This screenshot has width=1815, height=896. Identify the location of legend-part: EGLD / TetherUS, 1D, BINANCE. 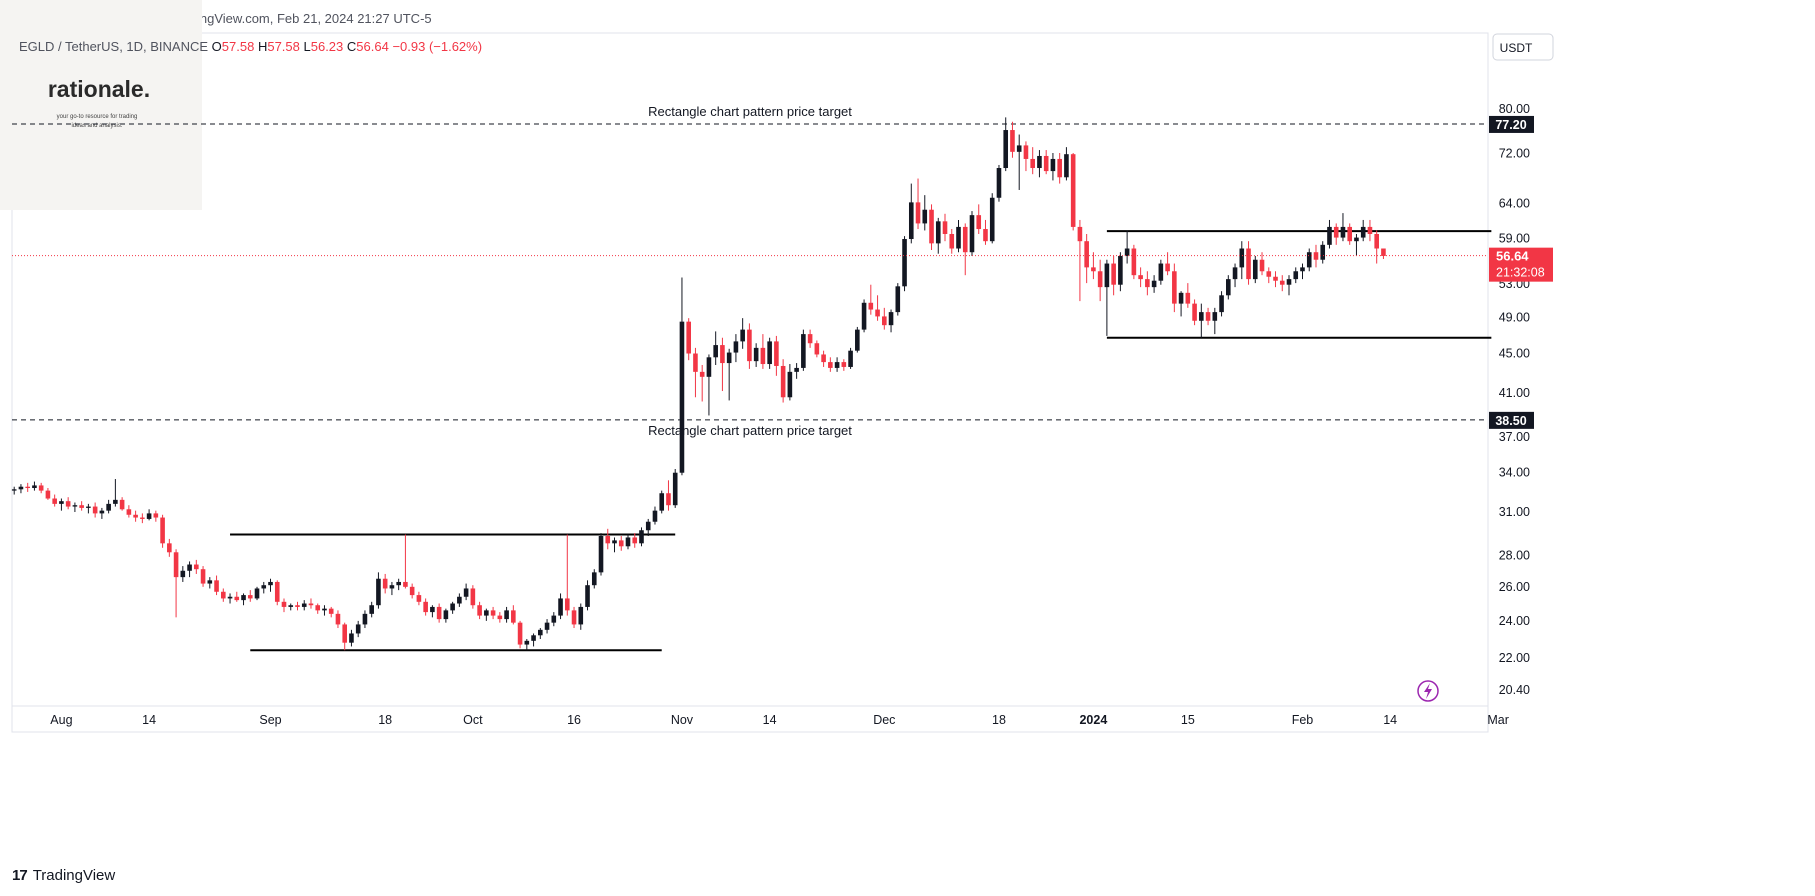
(115, 46).